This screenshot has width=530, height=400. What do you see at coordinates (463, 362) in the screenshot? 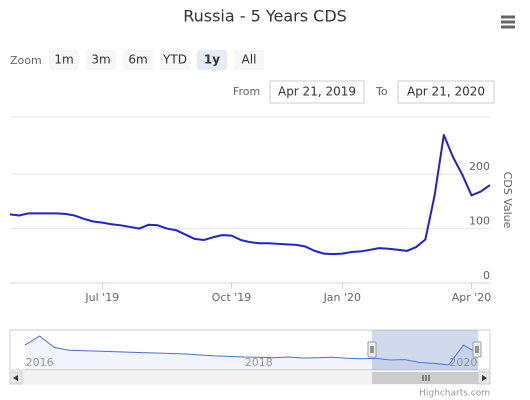
I see `navigator-label: 2020` at bounding box center [463, 362].